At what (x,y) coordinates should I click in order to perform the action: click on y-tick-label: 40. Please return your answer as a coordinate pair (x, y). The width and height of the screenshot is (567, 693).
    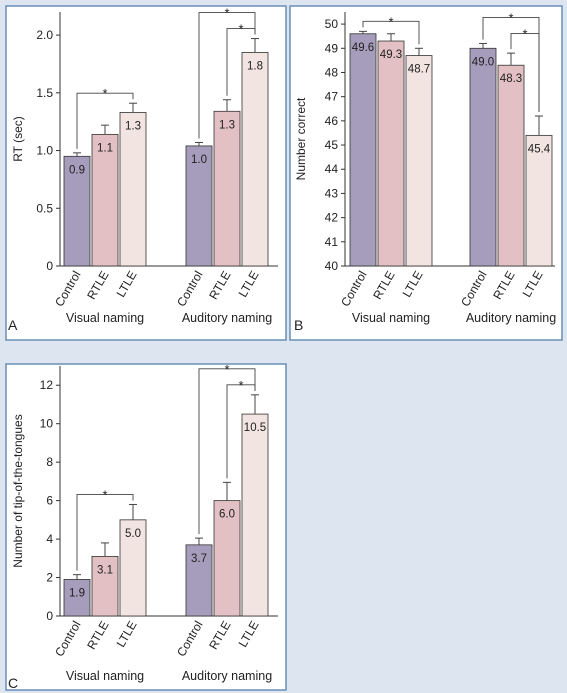
    Looking at the image, I should click on (332, 266).